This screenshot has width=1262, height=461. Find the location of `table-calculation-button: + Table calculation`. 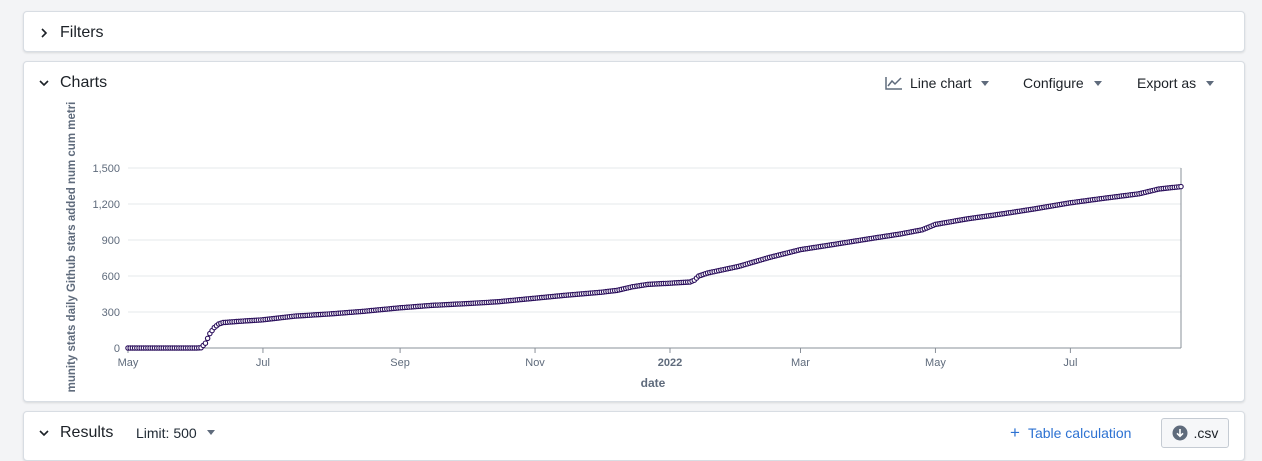

table-calculation-button: + Table calculation is located at coordinates (1070, 433).